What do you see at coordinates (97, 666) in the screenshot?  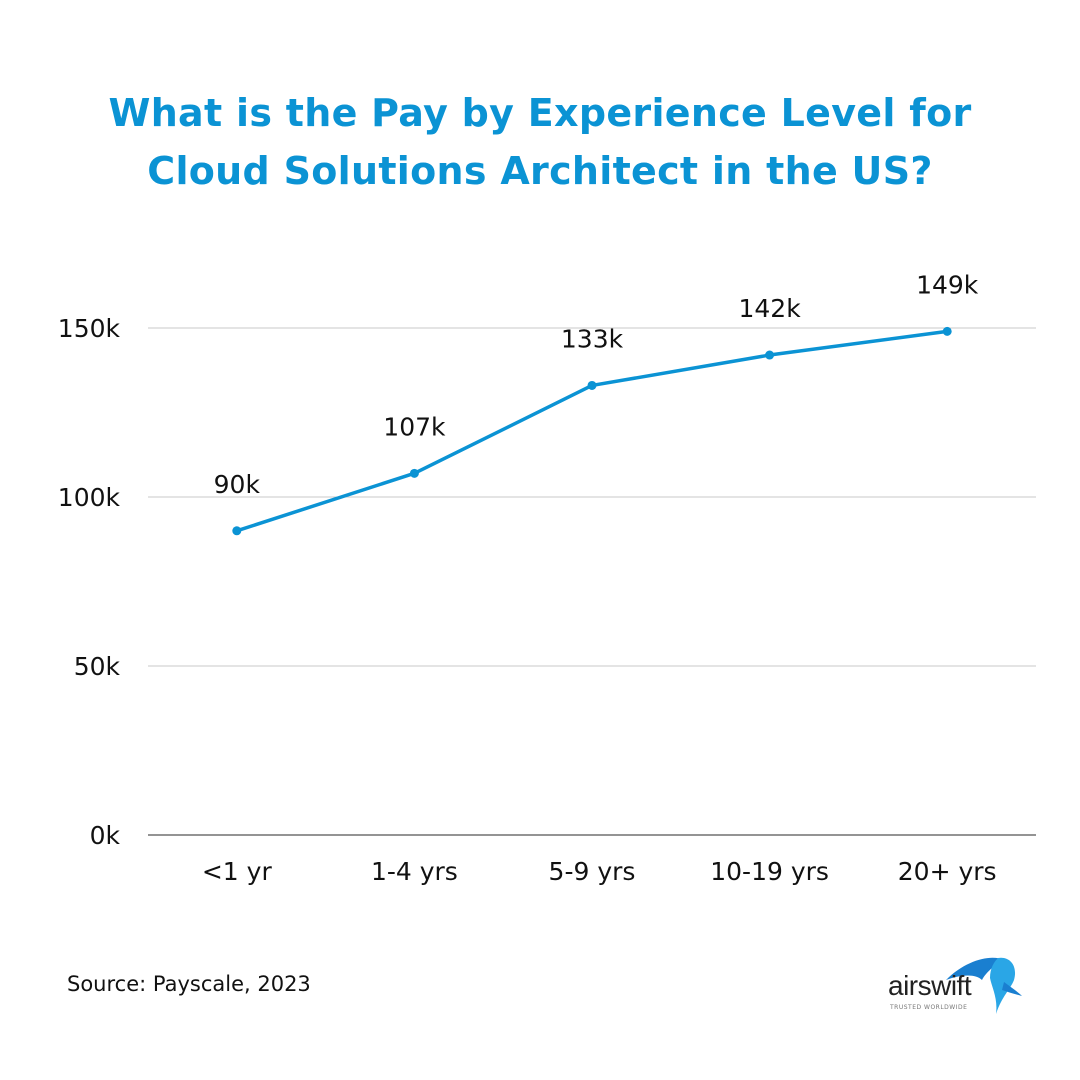 I see `y-tick-label: 50k` at bounding box center [97, 666].